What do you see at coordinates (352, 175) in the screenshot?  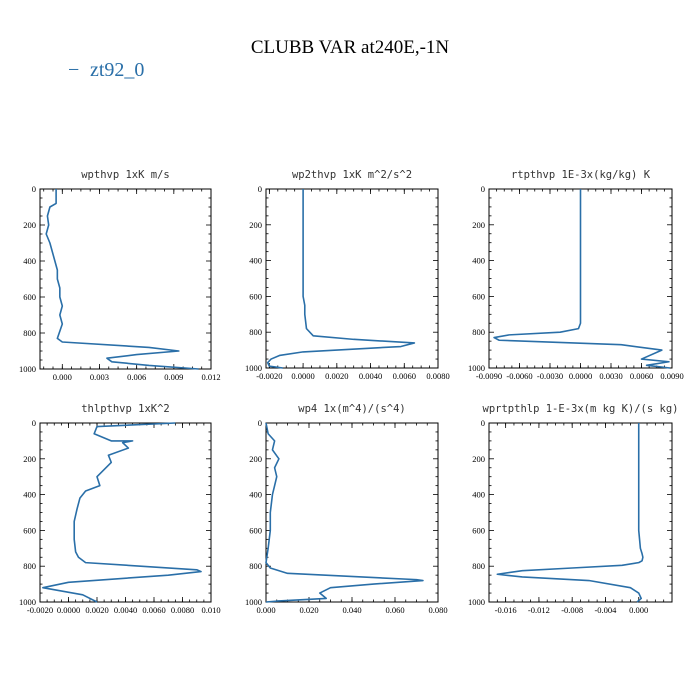 I see `panel-title: wp2thvp 1xK m^2/s^2` at bounding box center [352, 175].